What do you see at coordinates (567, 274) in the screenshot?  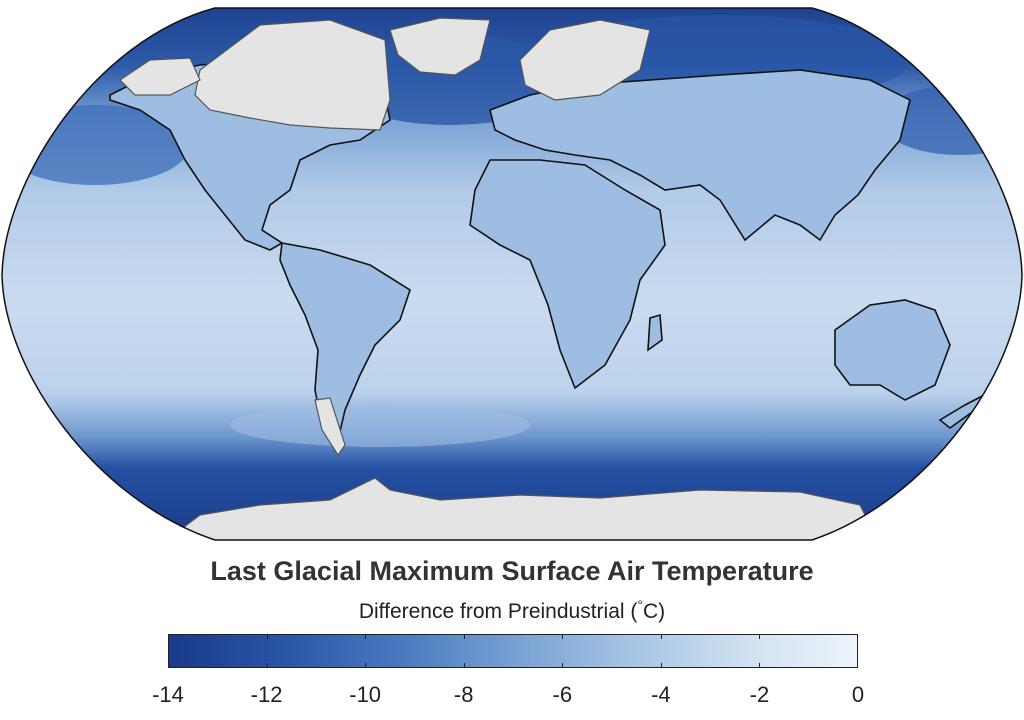 I see `africa` at bounding box center [567, 274].